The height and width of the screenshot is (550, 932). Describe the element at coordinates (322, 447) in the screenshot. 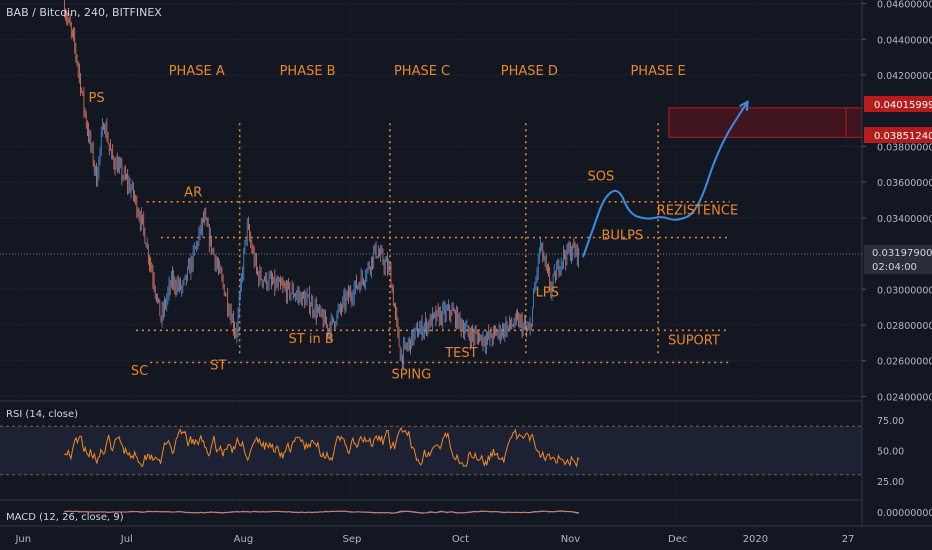

I see `rsi-line` at that location.